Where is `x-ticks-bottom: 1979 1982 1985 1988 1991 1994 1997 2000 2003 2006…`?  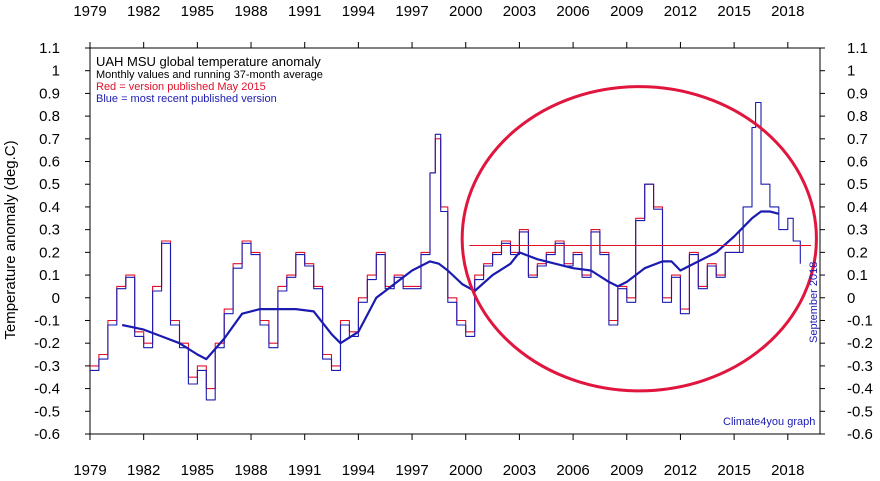 x-ticks-bottom: 1979 1982 1985 1988 1991 1994 1997 2000 2003 2006… is located at coordinates (438, 456).